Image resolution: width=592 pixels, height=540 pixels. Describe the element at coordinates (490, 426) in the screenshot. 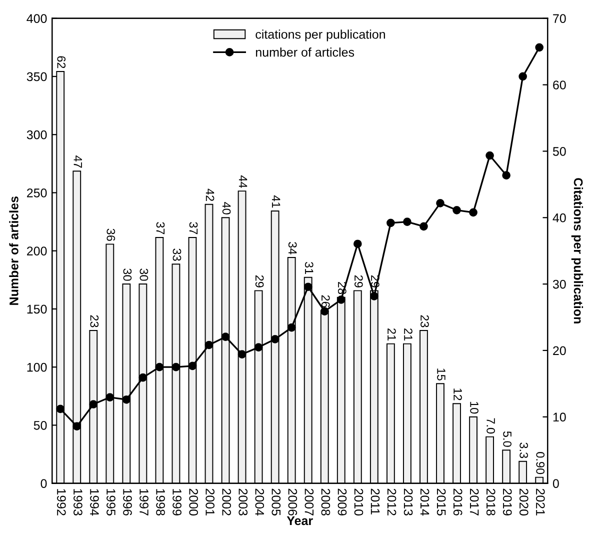

I see `data-label: 7.0` at that location.